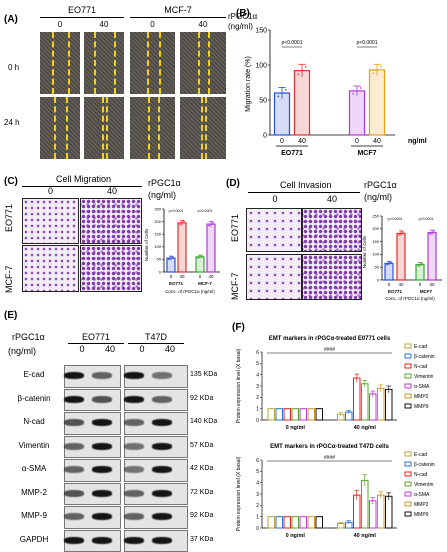  Describe the element at coordinates (417, 141) in the screenshot. I see `panel-b-xunit: ng/ml` at that location.